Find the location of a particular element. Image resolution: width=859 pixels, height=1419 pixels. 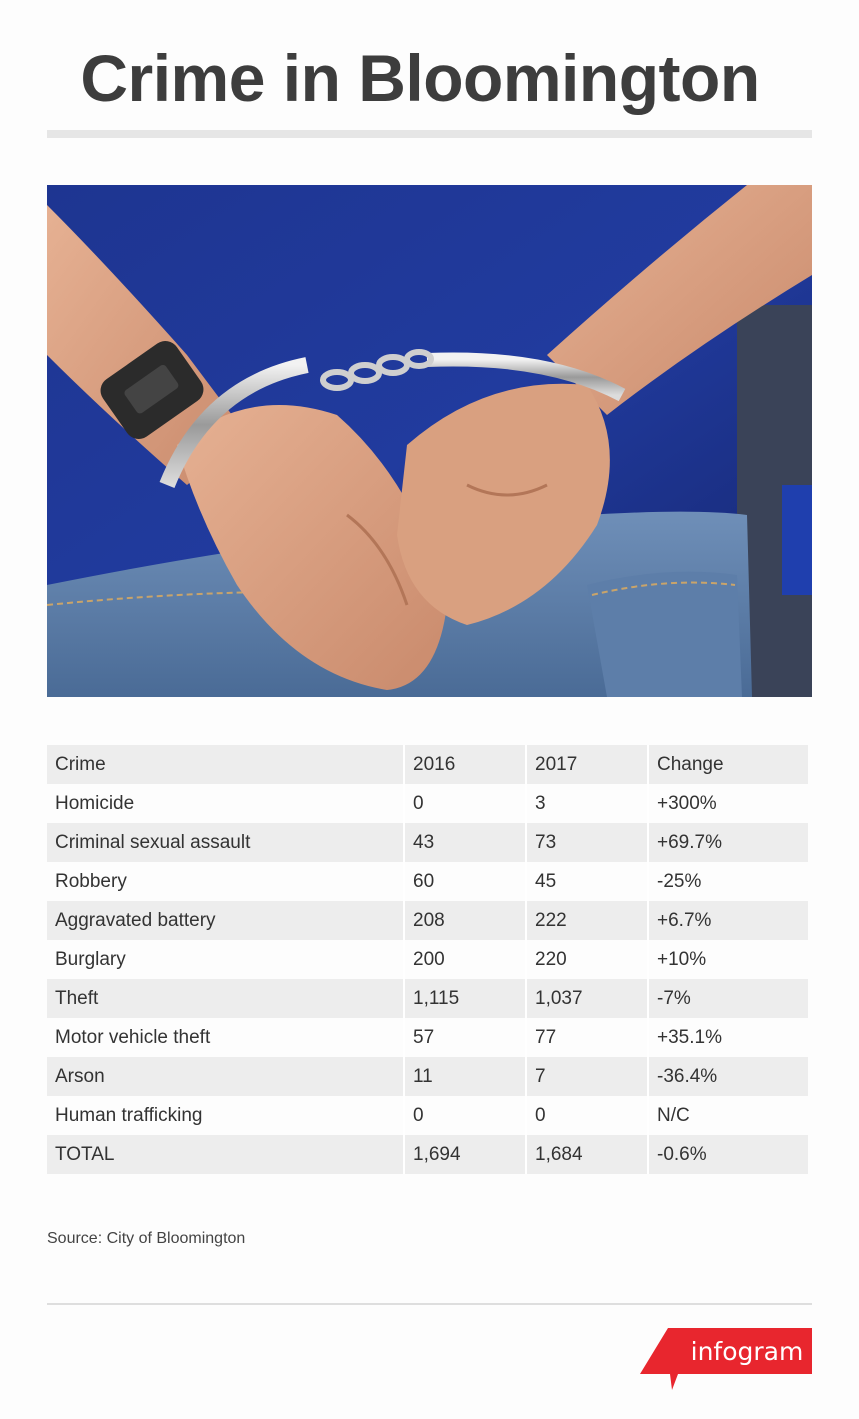

value-2017-cell: 1,684 is located at coordinates (588, 1154).